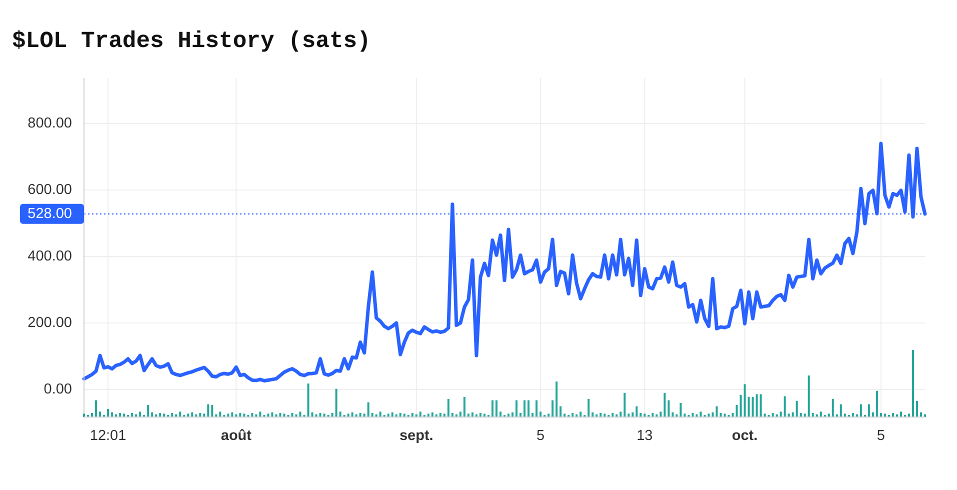 The width and height of the screenshot is (957, 490). What do you see at coordinates (50, 214) in the screenshot?
I see `ref-line-label: 528.00` at bounding box center [50, 214].